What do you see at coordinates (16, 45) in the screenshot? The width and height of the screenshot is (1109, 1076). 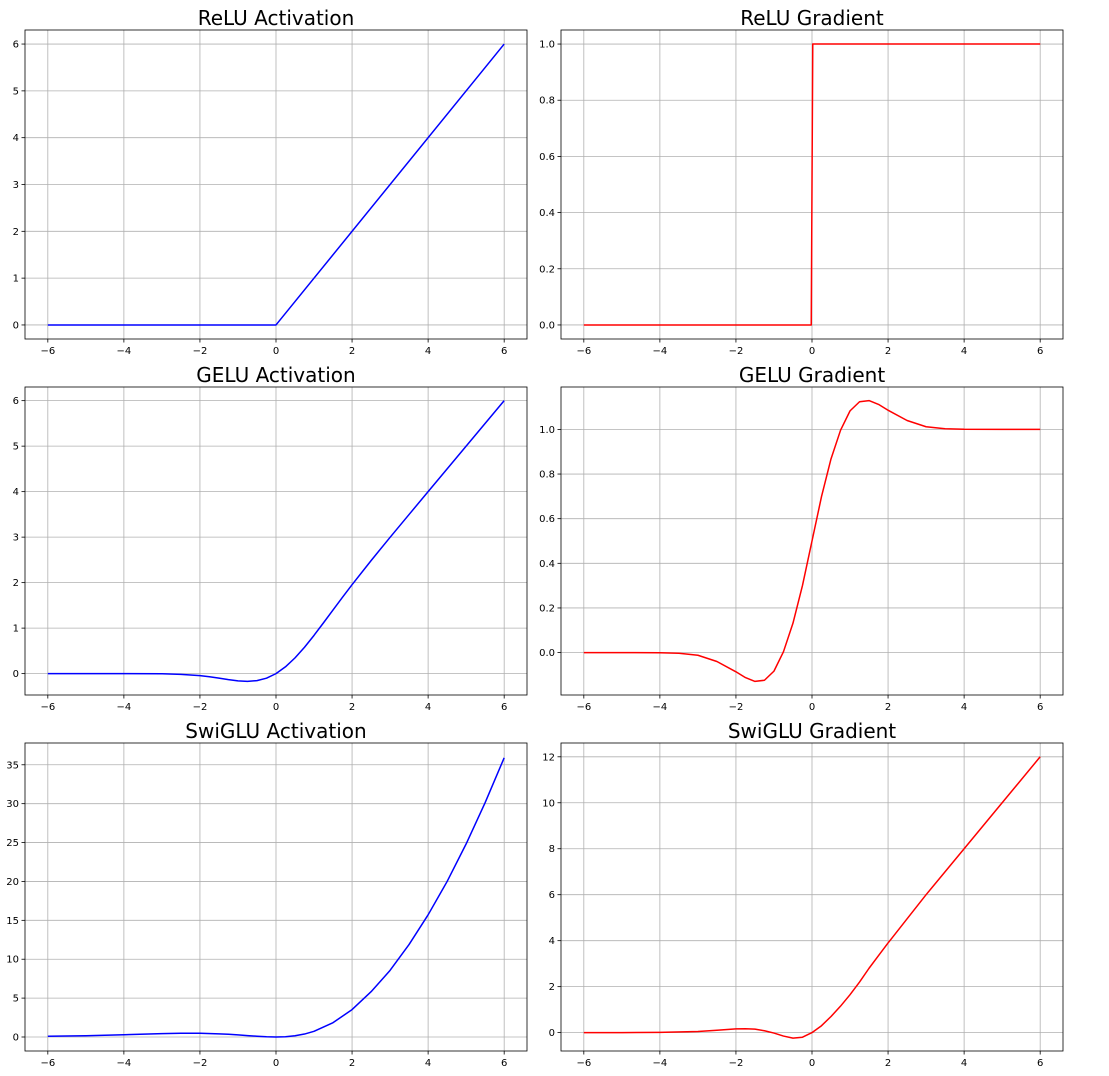 I see `relu-activation-ytick-label-6: 6` at bounding box center [16, 45].